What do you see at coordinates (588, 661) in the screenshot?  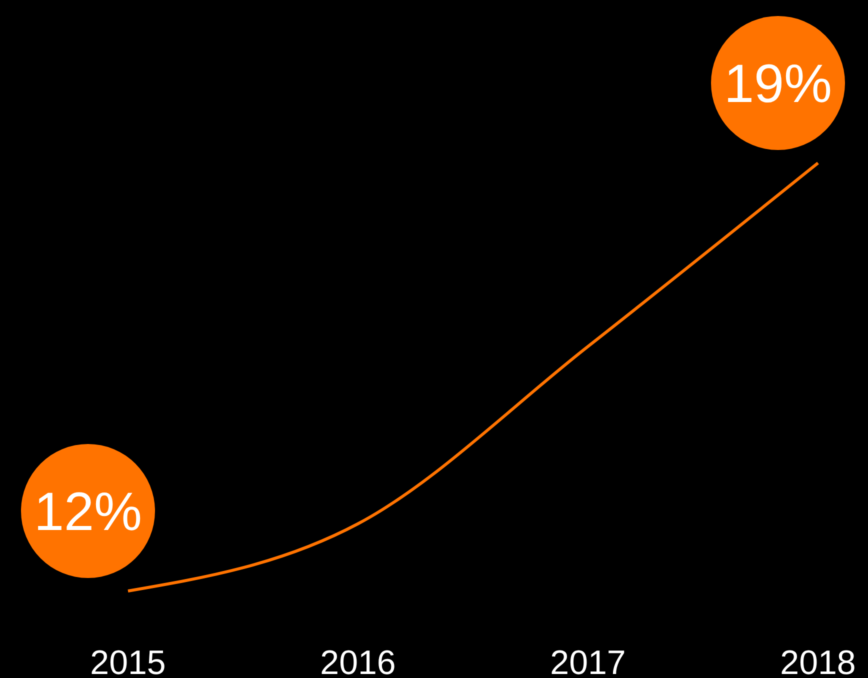 I see `x-tick-label: 2017` at bounding box center [588, 661].